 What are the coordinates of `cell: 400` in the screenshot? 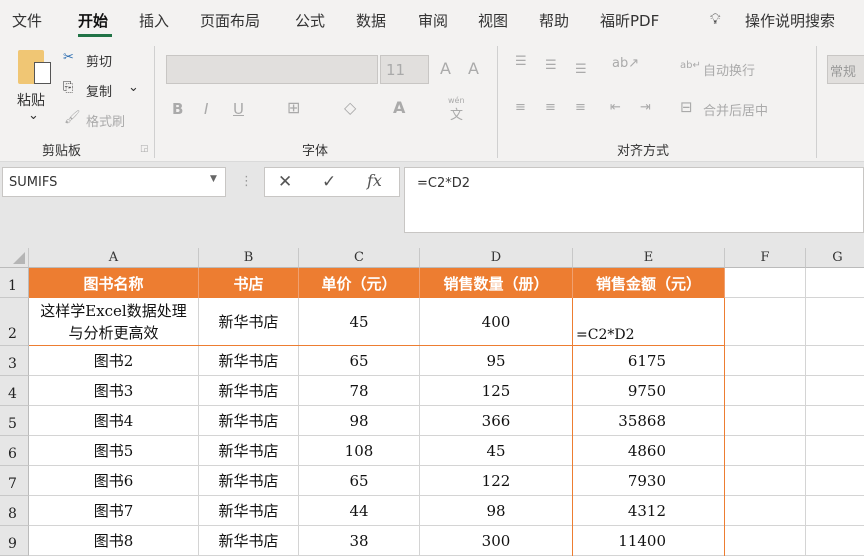 It's located at (496, 322).